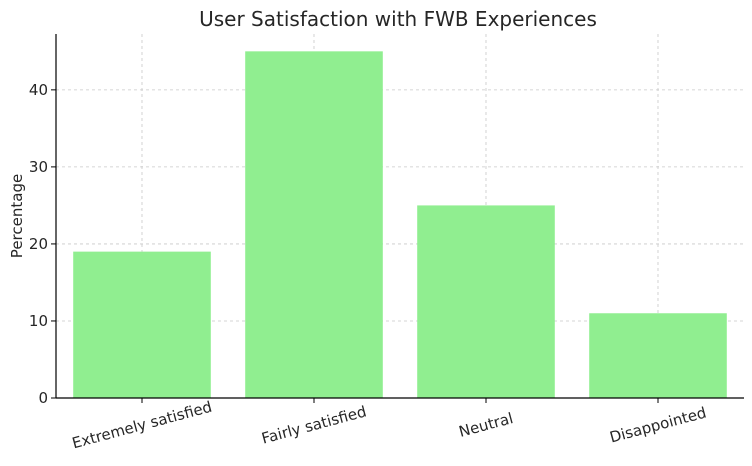 Image resolution: width=752 pixels, height=466 pixels. What do you see at coordinates (38, 167) in the screenshot?
I see `y-tick-label: 30` at bounding box center [38, 167].